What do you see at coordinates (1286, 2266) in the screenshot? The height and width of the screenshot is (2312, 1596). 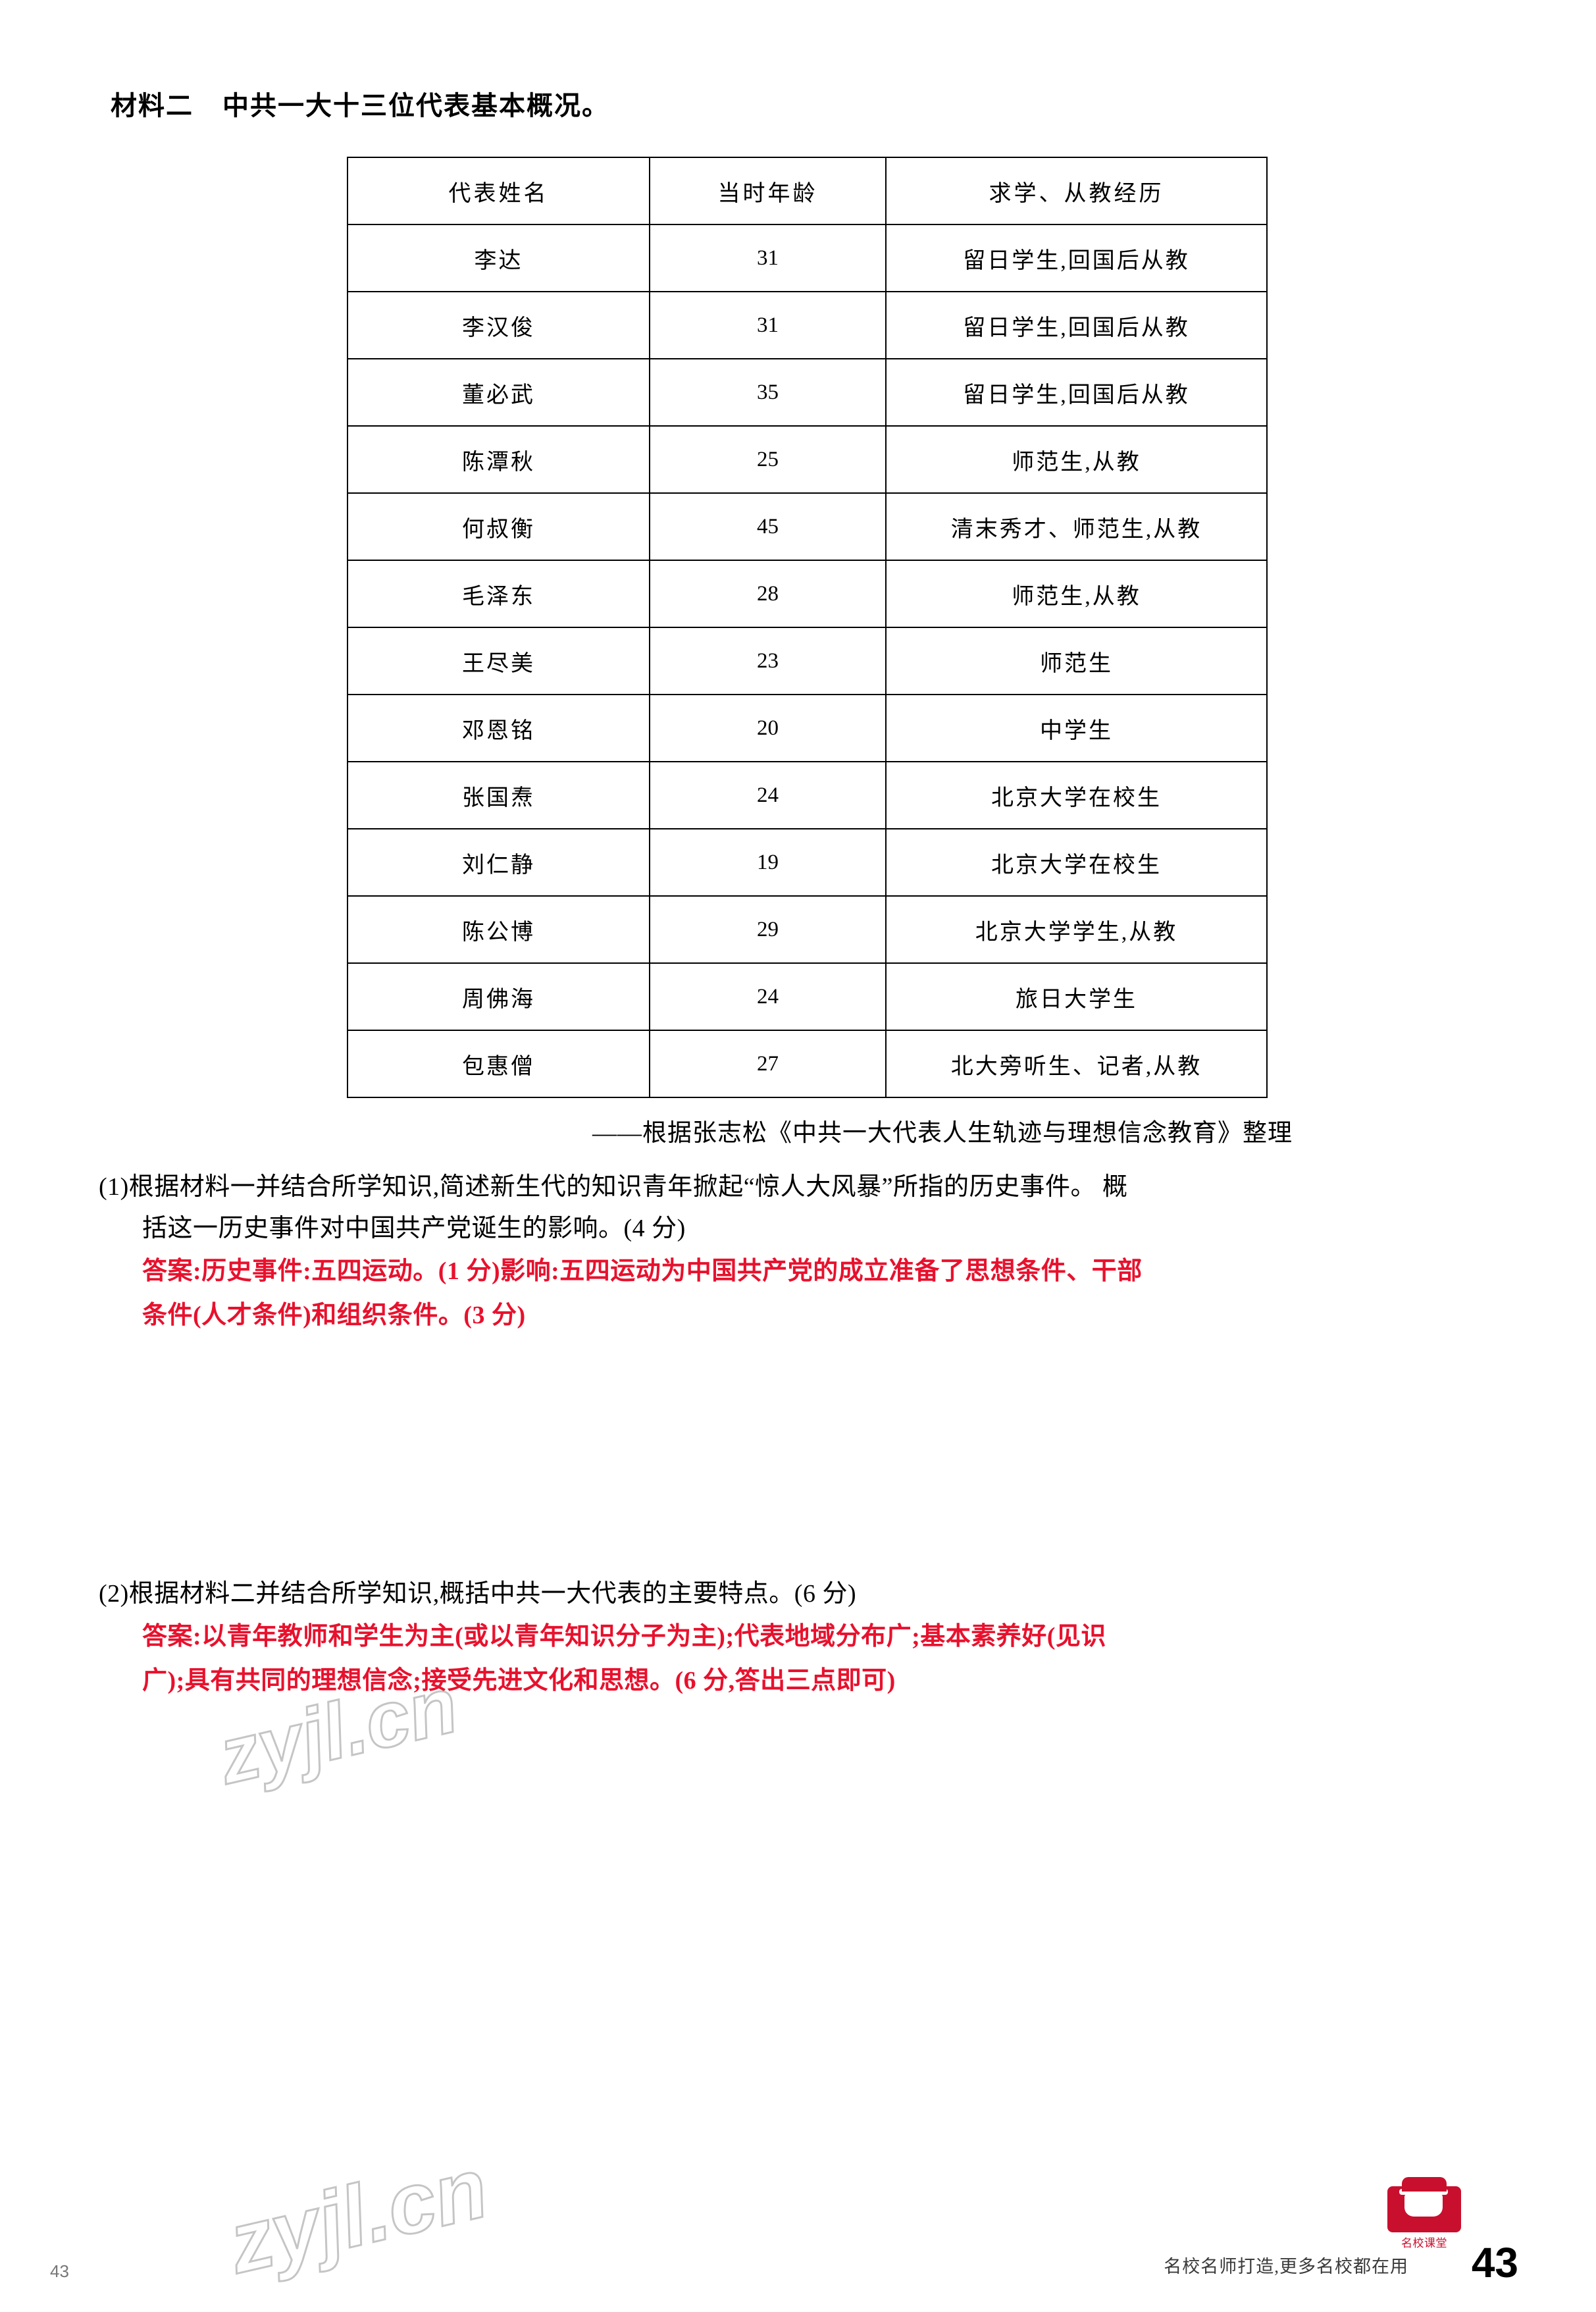 I see `footer-note: 名校名师打造,更多名校都在用` at bounding box center [1286, 2266].